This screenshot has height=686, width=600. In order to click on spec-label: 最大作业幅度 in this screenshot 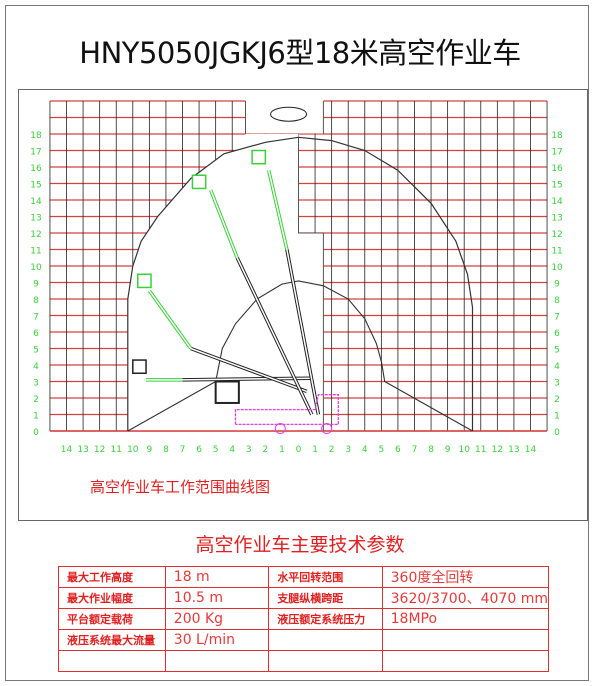, I will do `click(112, 598)`.